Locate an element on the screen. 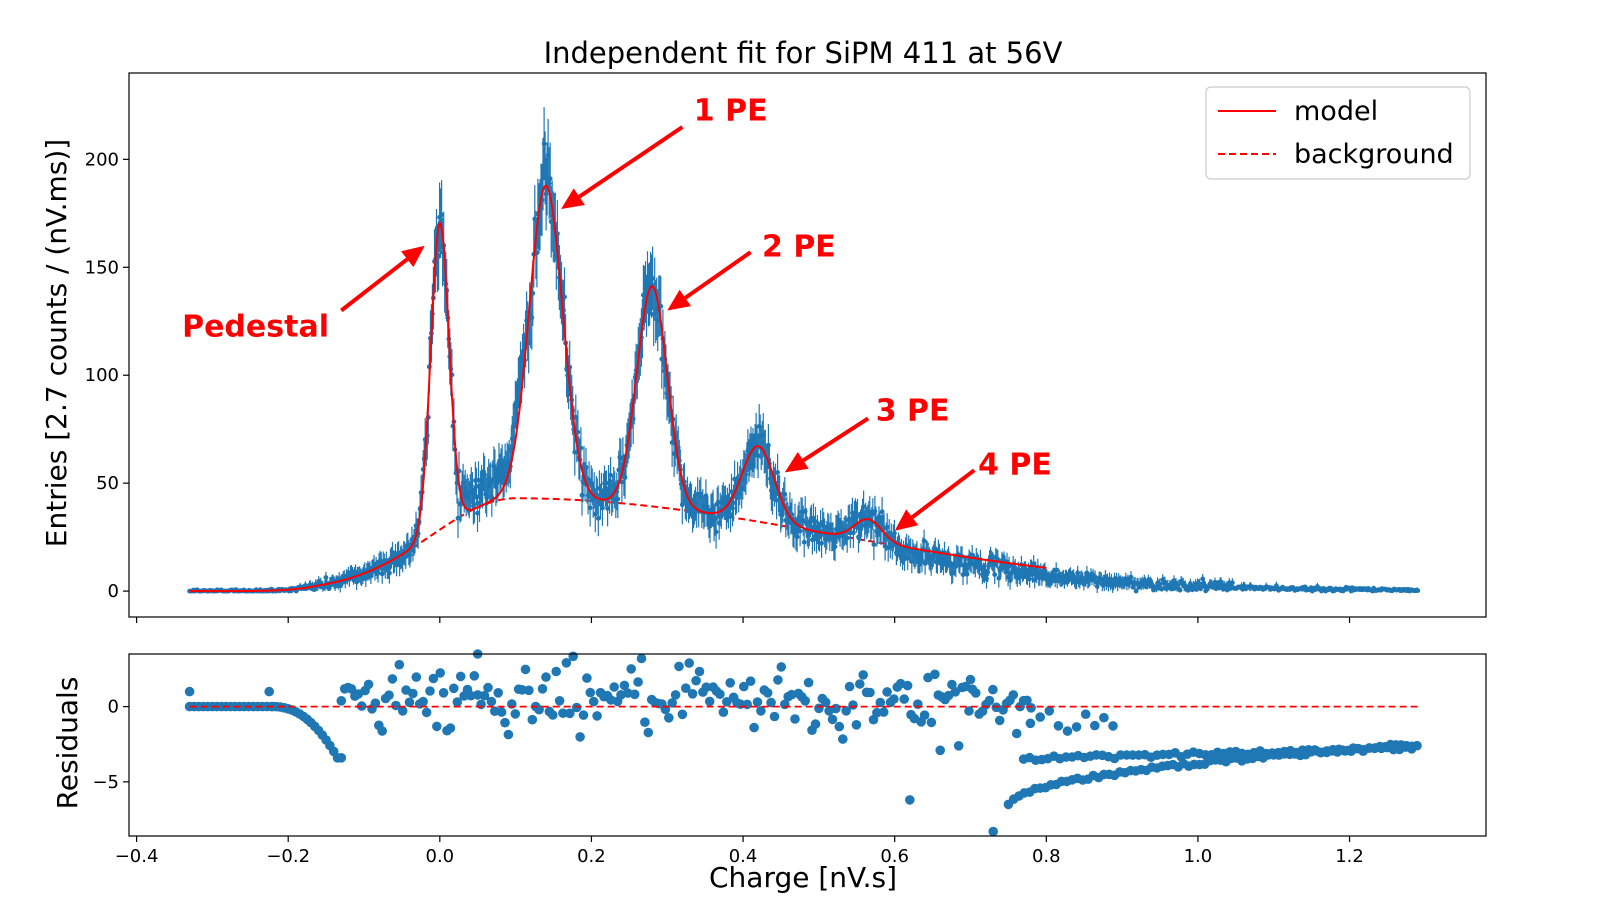 The height and width of the screenshot is (900, 1600). main-y-axis-label: Entries [2.7 counts / (nV.ms)] is located at coordinates (56, 343).